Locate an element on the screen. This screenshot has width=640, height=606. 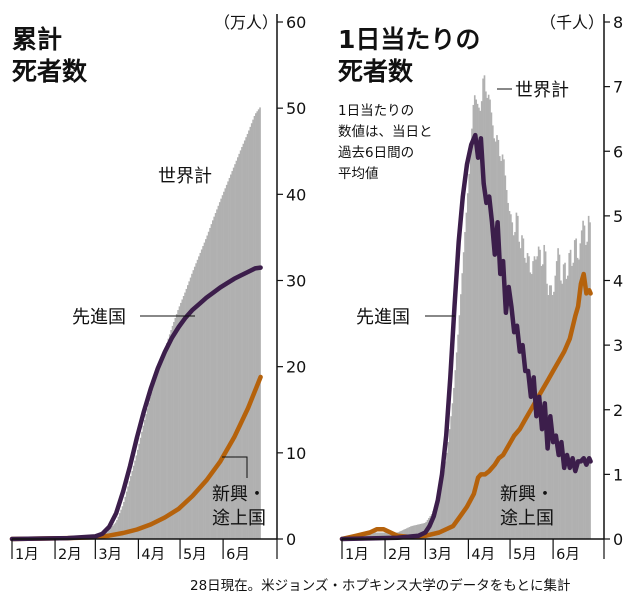
y-tick-label: 6 is located at coordinates (618, 151).